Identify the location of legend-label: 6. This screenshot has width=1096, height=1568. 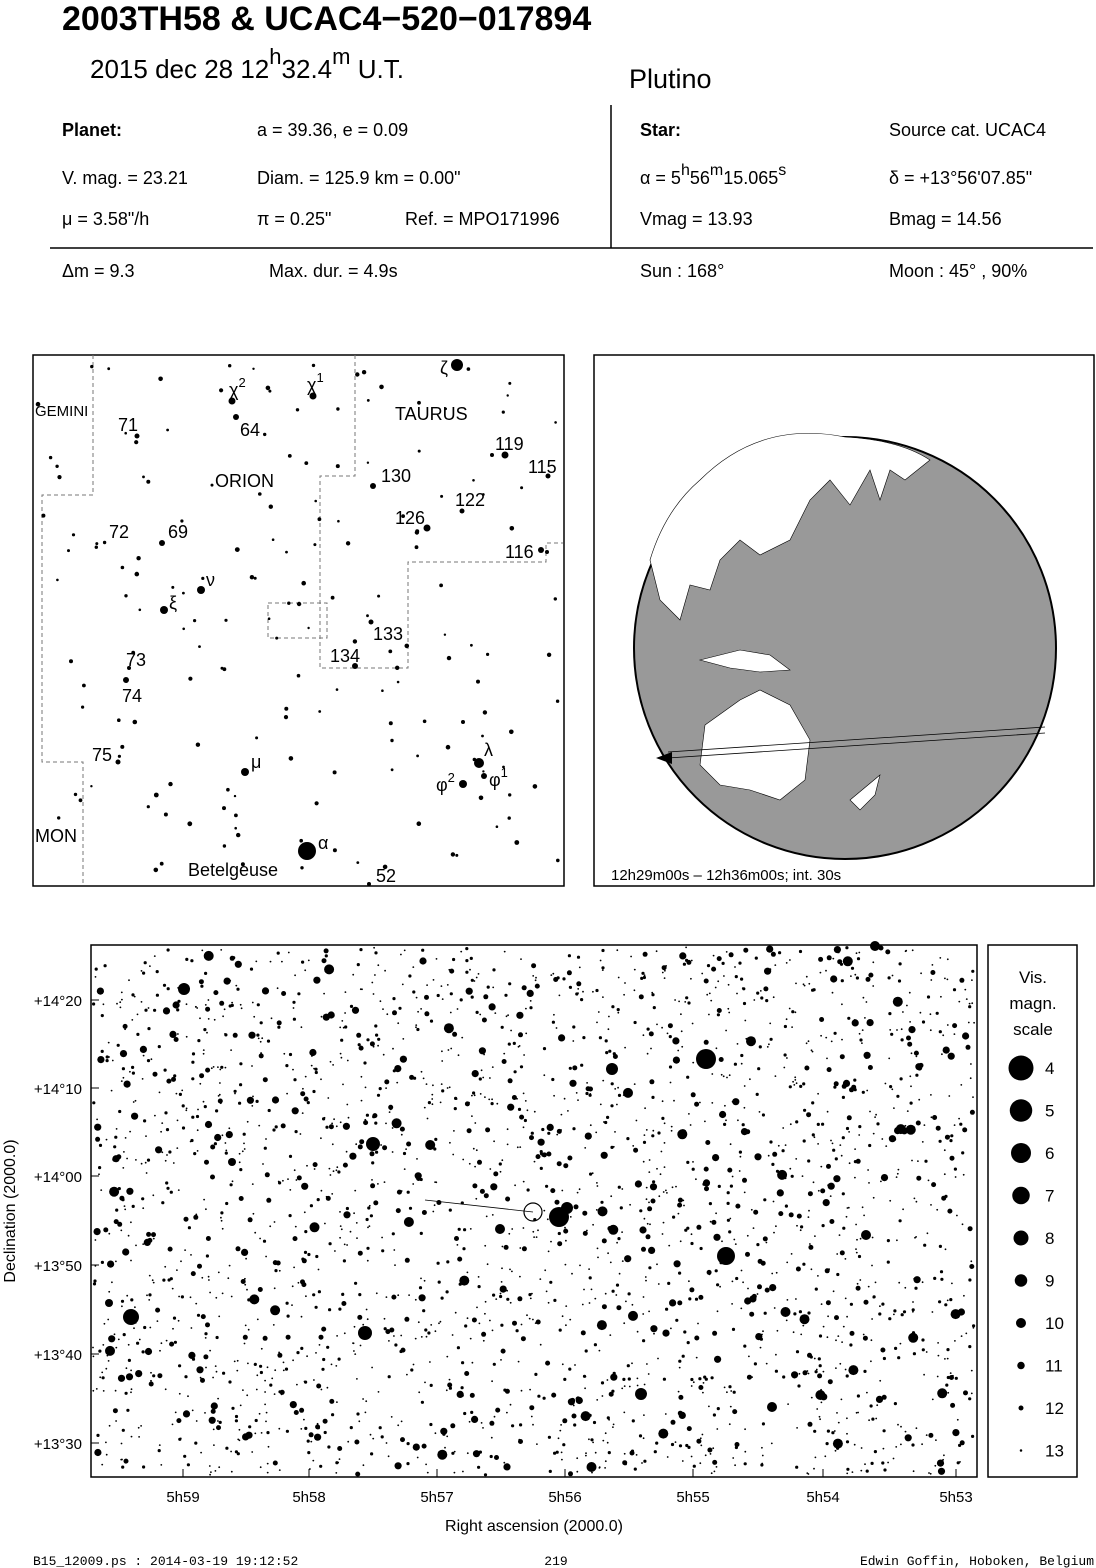
(1049, 1153).